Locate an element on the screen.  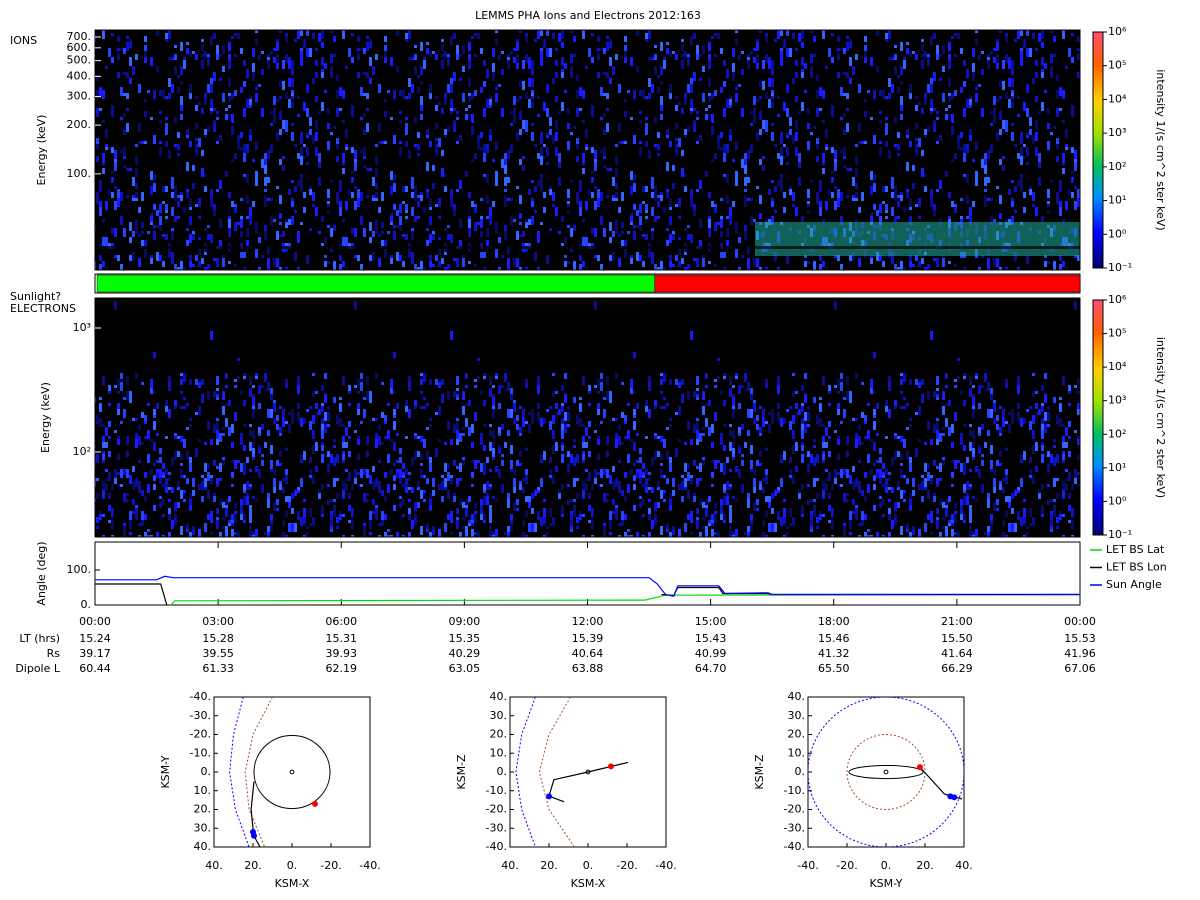
y-tick-label: -30. is located at coordinates (496, 827).